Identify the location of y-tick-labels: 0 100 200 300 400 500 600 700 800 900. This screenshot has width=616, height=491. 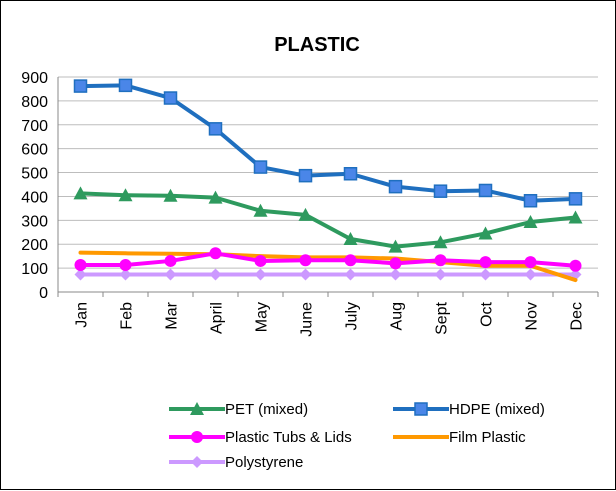
(34, 186).